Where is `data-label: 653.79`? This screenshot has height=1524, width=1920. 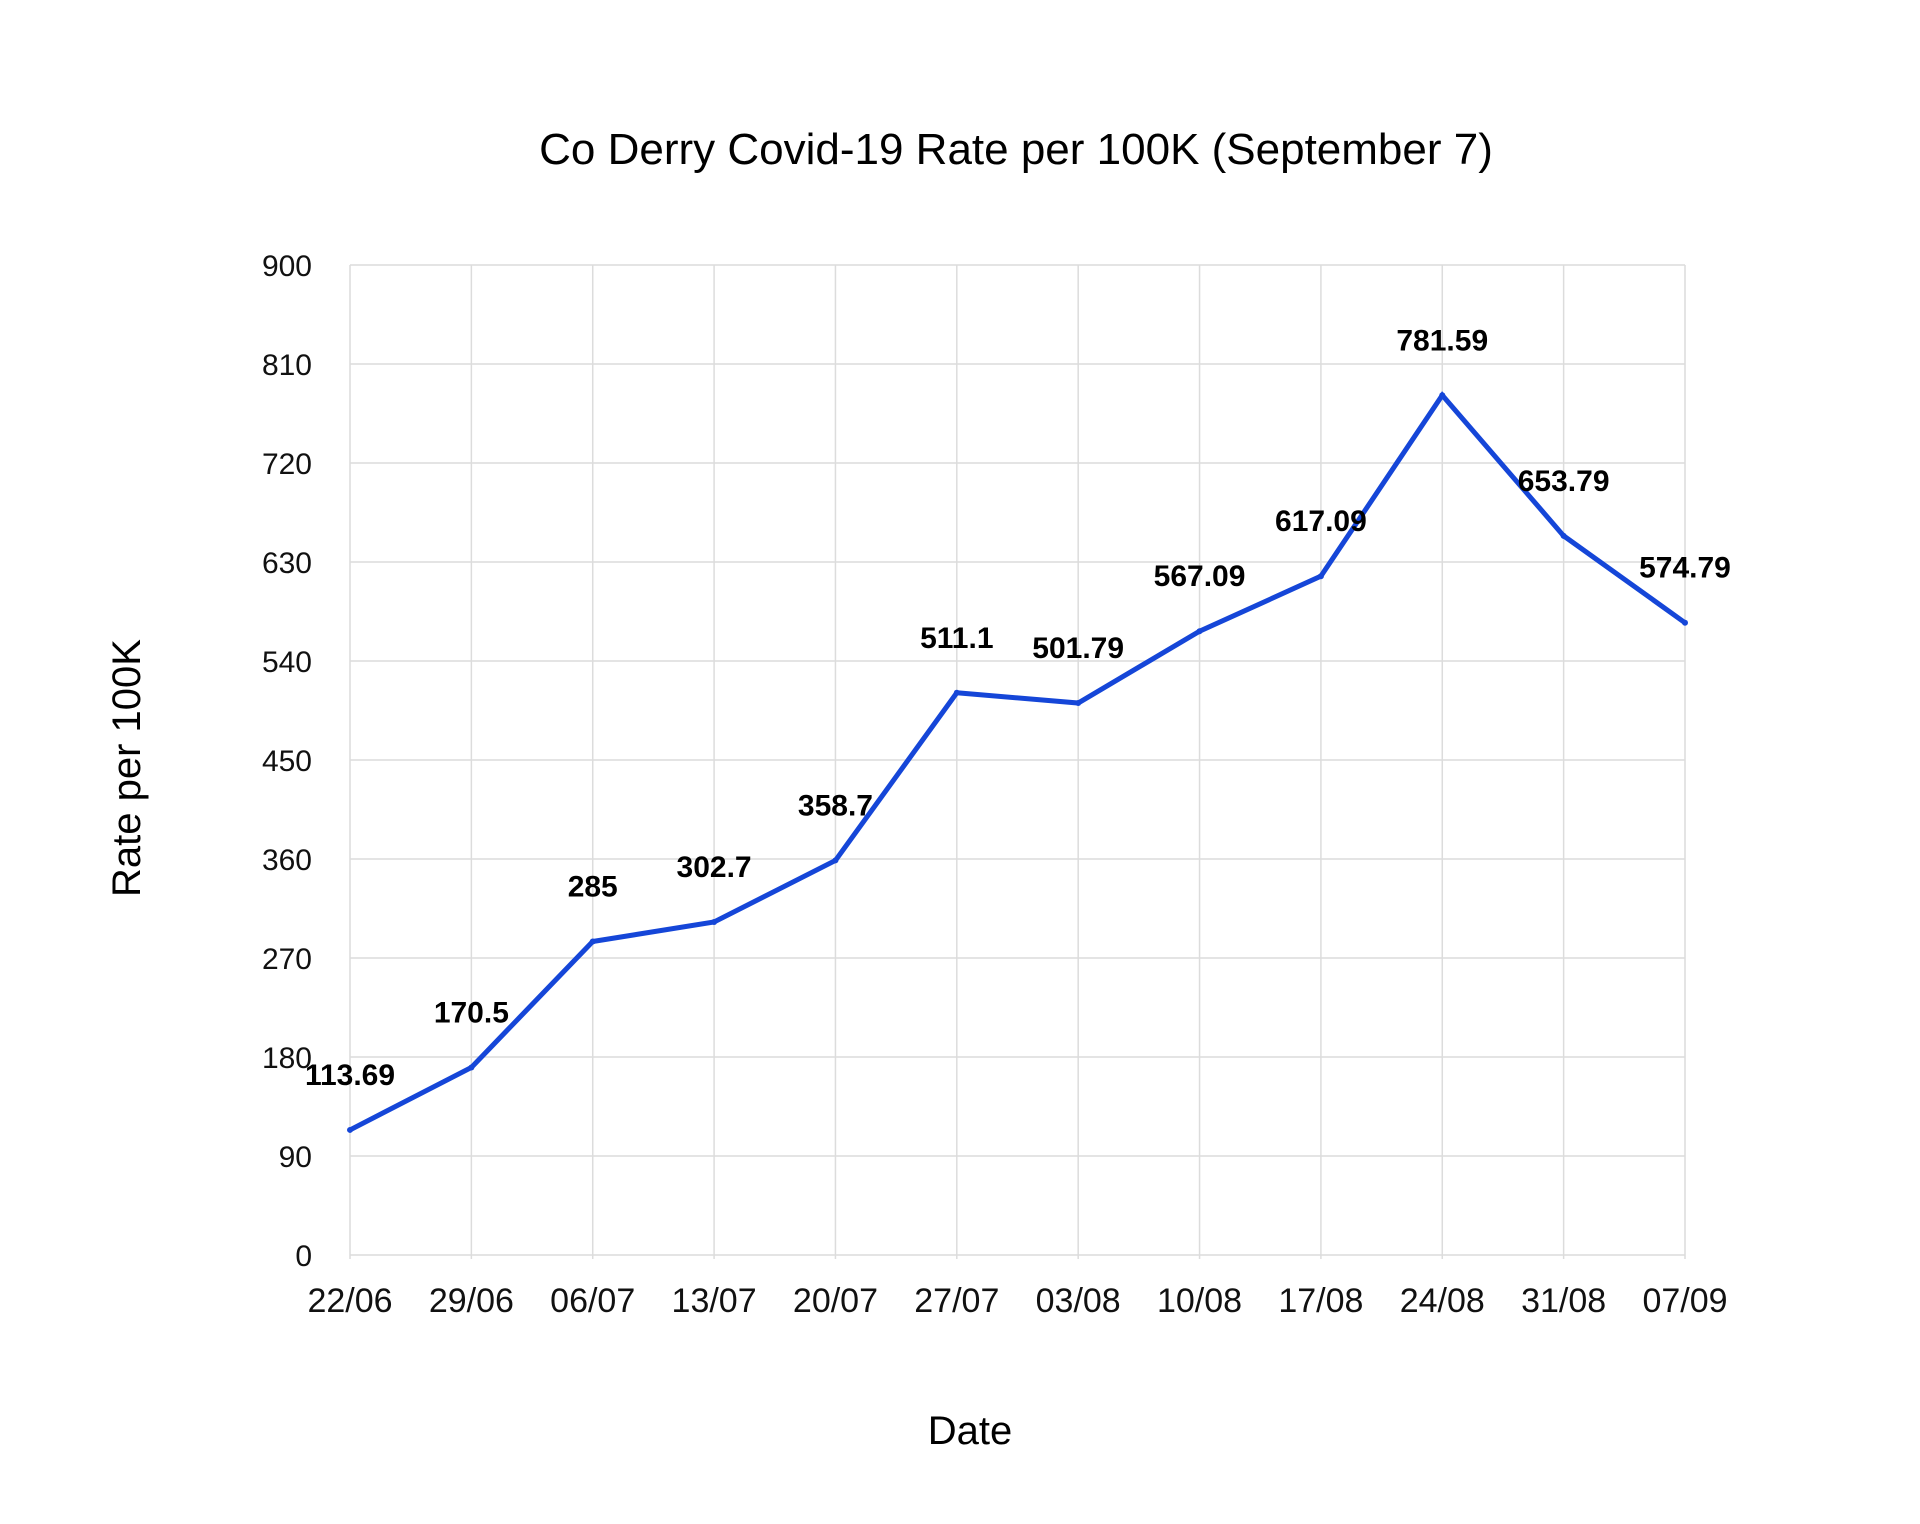
data-label: 653.79 is located at coordinates (1564, 481).